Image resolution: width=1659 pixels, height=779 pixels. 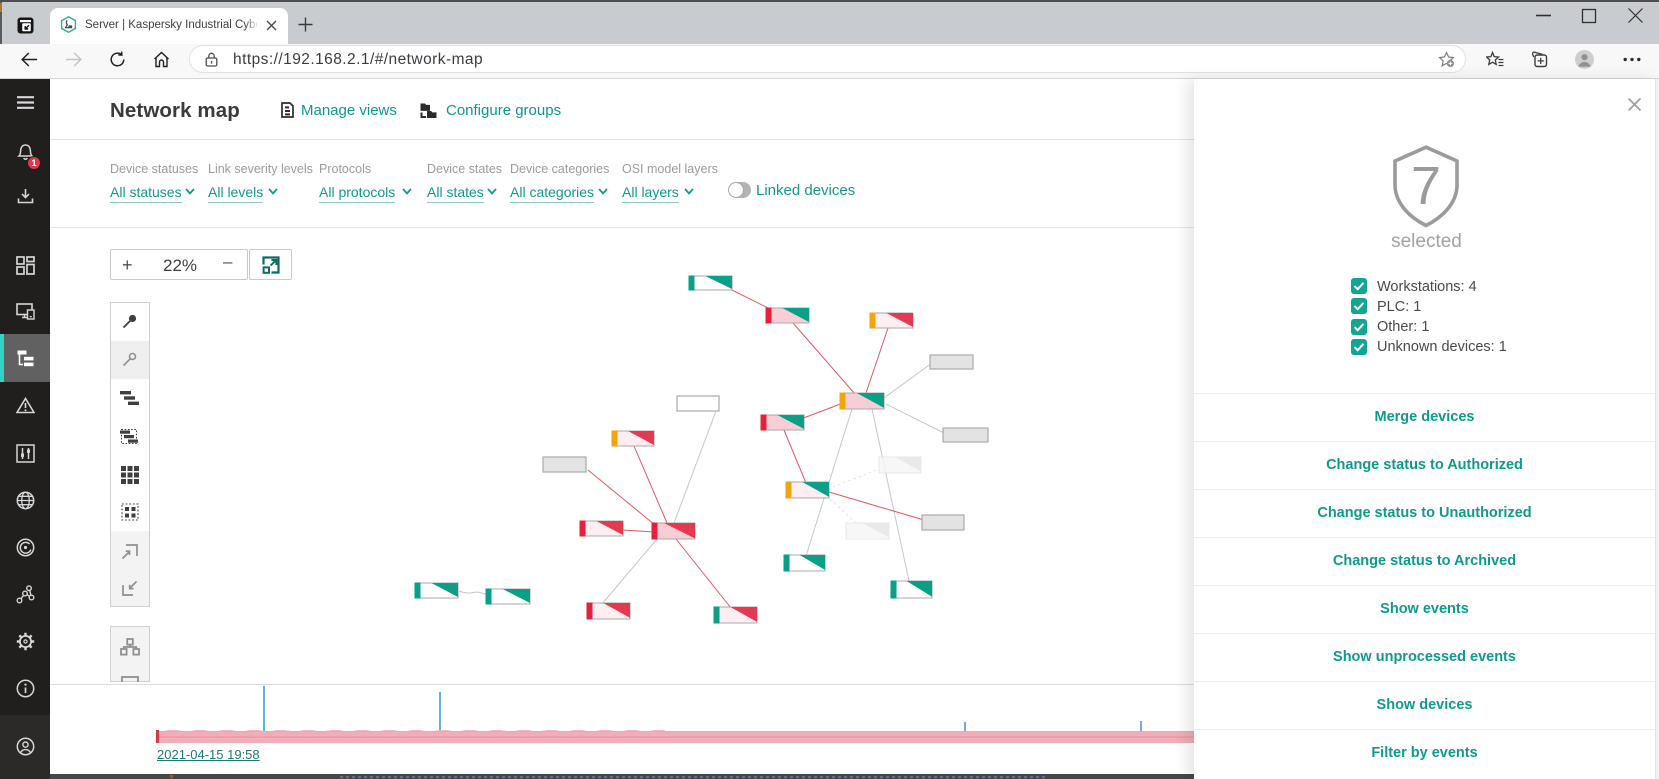 I want to click on svg-text: 7, so click(x=1426, y=186).